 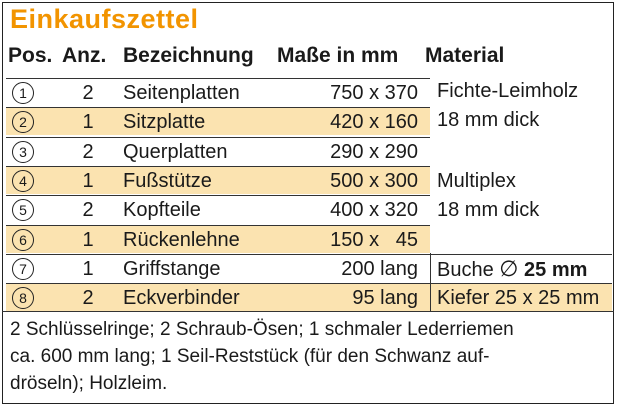 What do you see at coordinates (509, 268) in the screenshot?
I see `diameter-icon: ∅` at bounding box center [509, 268].